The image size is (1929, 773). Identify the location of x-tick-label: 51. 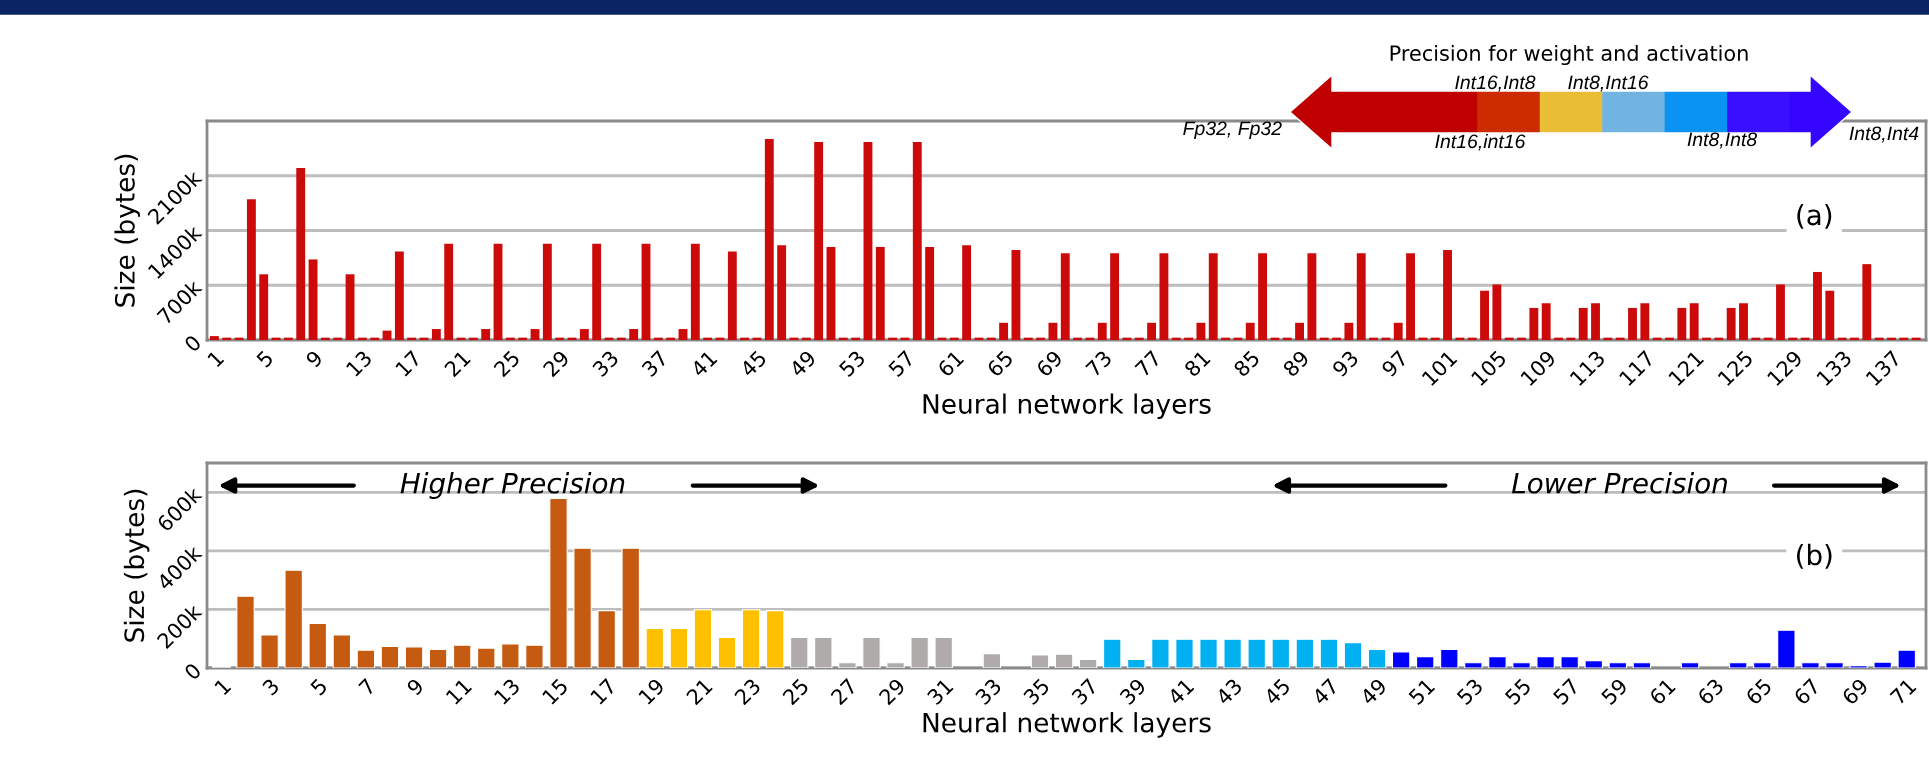
(1422, 692).